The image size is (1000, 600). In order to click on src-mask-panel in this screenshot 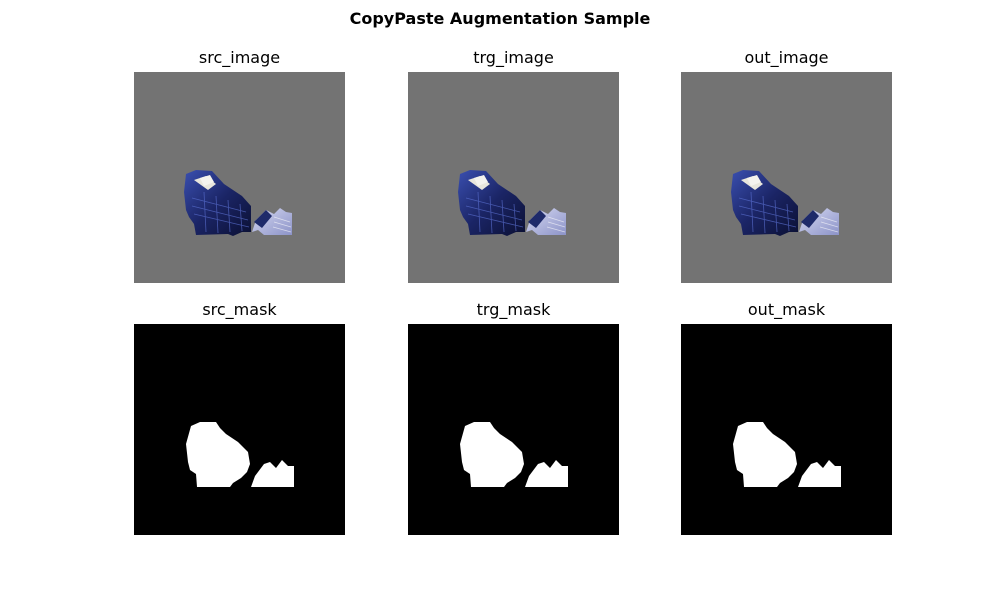, I will do `click(239, 429)`.